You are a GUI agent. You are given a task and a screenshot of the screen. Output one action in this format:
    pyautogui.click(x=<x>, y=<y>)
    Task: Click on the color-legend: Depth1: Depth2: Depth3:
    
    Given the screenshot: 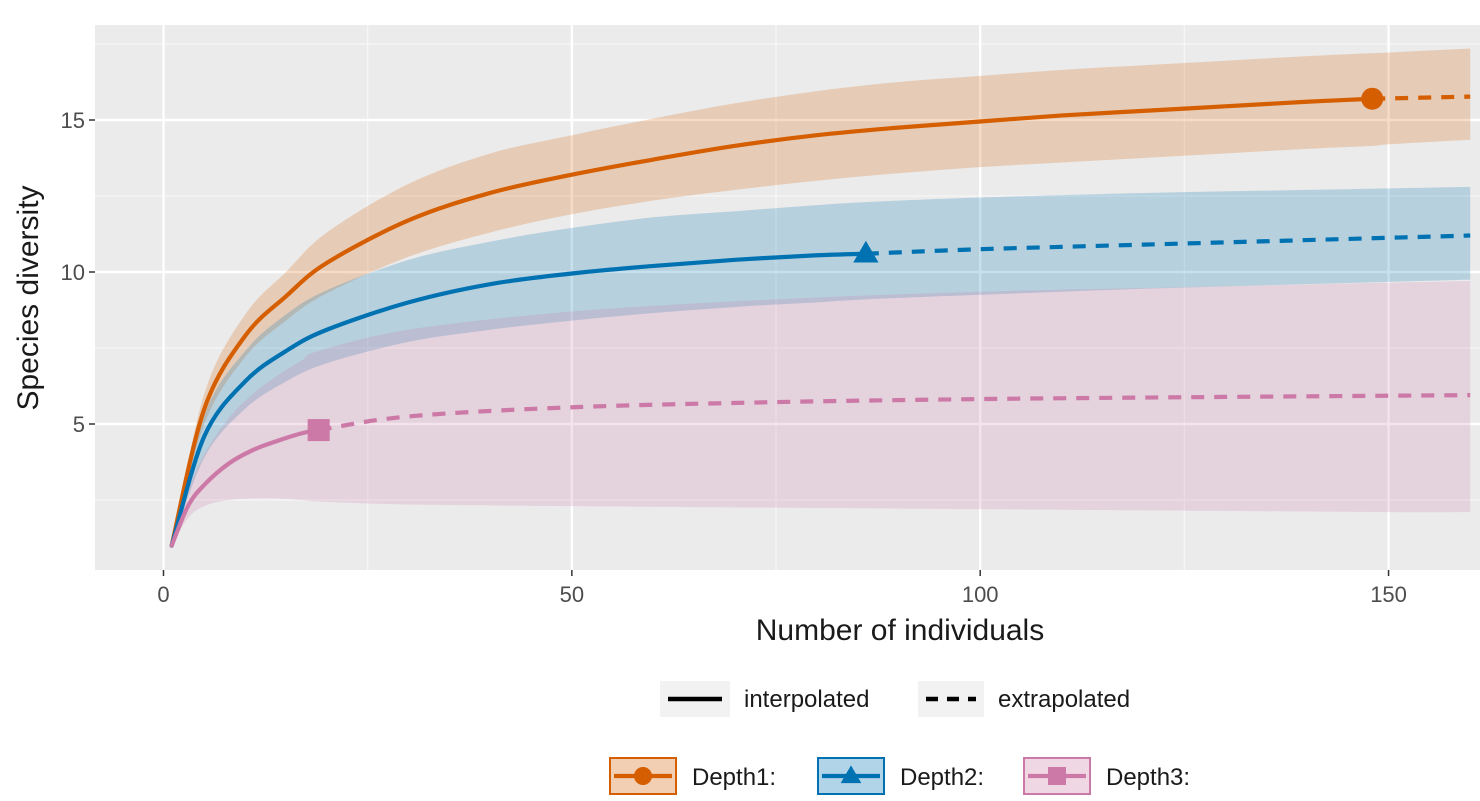 What is the action you would take?
    pyautogui.click(x=899, y=776)
    